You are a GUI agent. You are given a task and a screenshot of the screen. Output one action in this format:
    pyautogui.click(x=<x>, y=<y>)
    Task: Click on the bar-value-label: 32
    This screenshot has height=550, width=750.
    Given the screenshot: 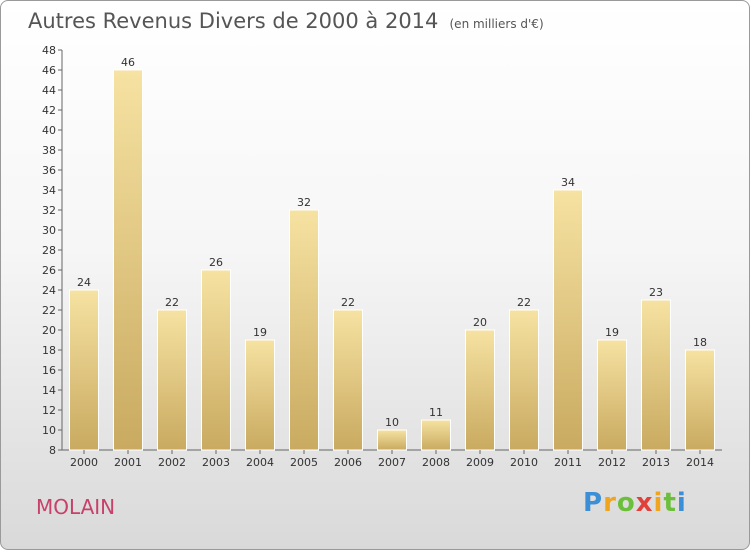 What is the action you would take?
    pyautogui.click(x=304, y=202)
    